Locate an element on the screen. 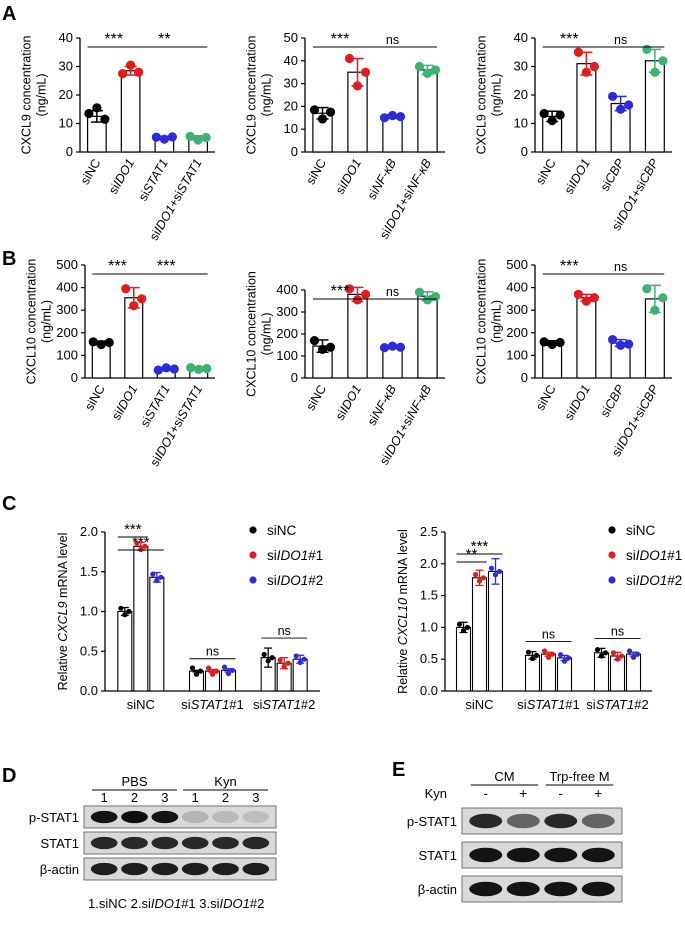 The height and width of the screenshot is (944, 685). y-tick-label: 0 is located at coordinates (69, 151).